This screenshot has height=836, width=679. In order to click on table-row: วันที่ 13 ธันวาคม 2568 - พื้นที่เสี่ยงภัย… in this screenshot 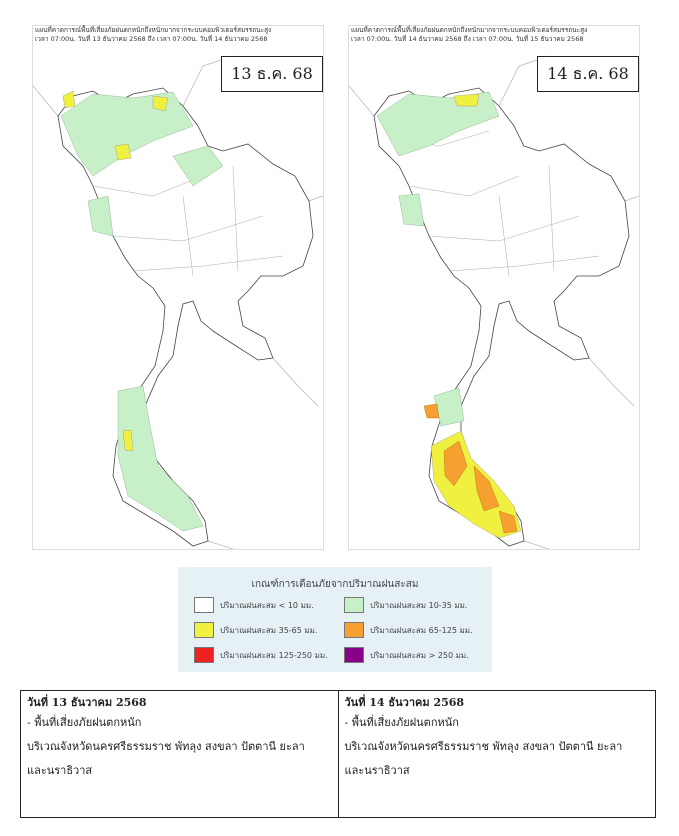, I will do `click(338, 754)`.